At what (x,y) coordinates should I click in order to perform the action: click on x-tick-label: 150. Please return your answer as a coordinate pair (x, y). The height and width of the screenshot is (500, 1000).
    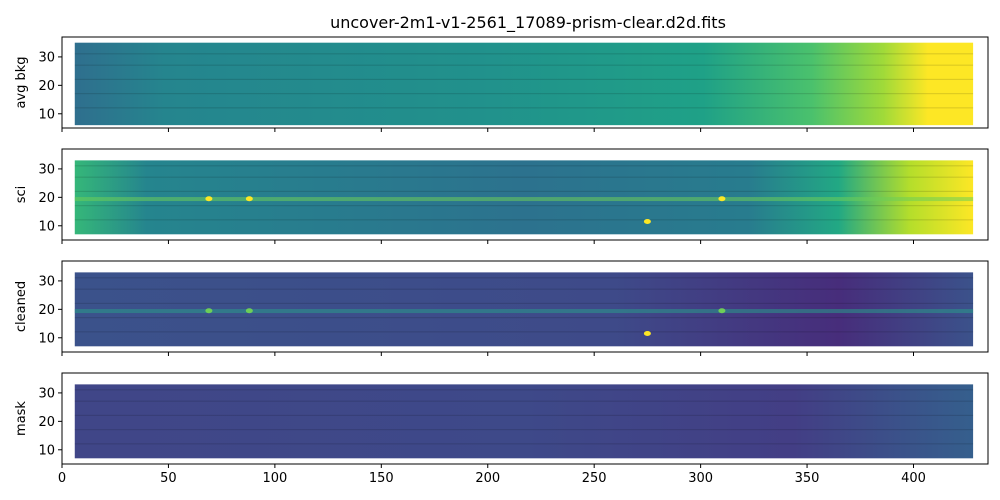
    Looking at the image, I should click on (381, 478).